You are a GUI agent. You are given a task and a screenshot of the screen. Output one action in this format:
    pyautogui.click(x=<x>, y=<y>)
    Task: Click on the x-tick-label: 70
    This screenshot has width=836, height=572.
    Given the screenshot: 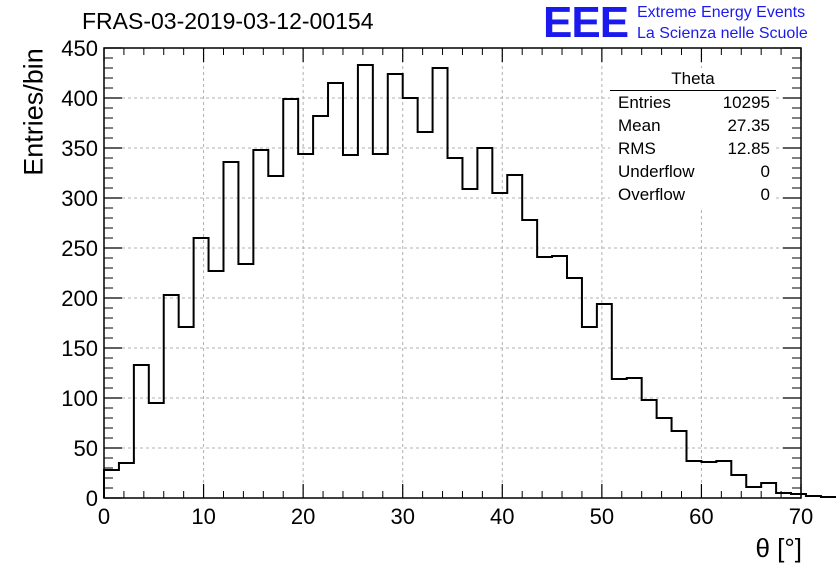 What is the action you would take?
    pyautogui.click(x=801, y=516)
    